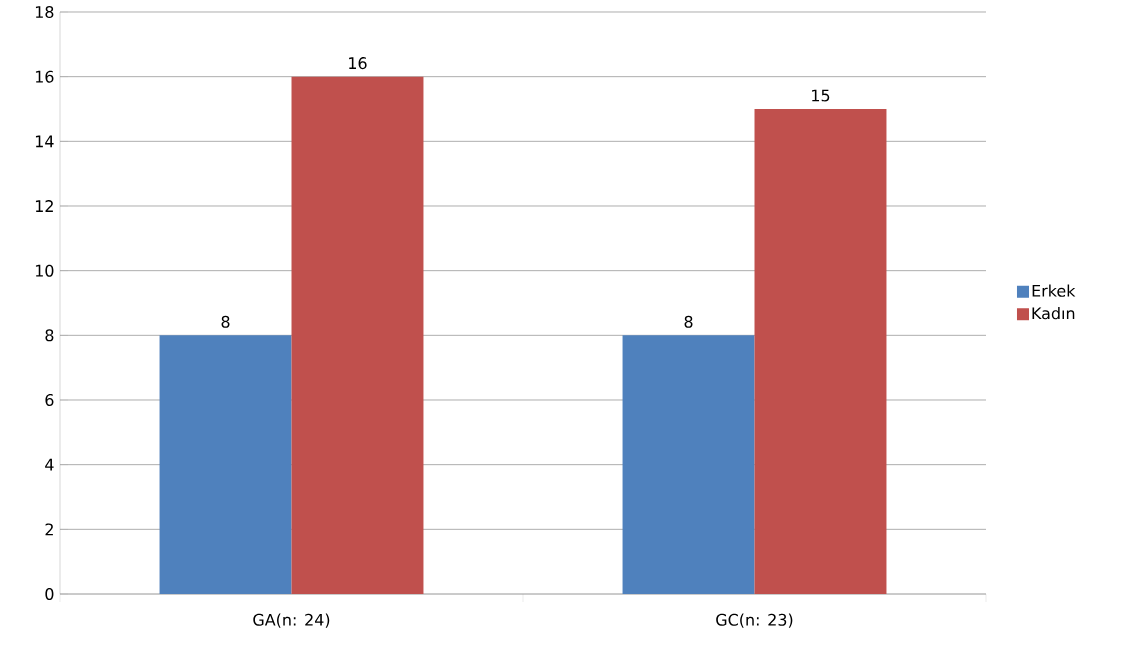  I want to click on y-tick-label: 8, so click(49, 335).